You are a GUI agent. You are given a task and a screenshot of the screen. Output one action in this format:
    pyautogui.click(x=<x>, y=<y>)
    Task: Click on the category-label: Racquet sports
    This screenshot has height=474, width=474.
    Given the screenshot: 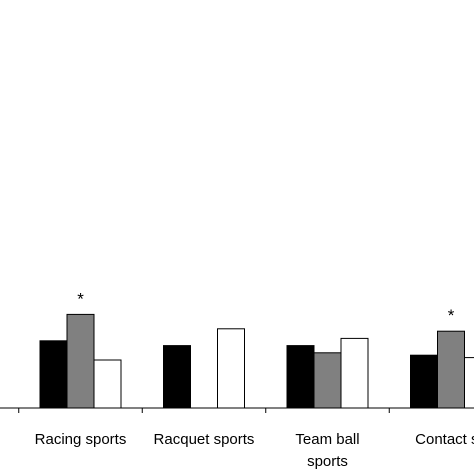 What is the action you would take?
    pyautogui.click(x=204, y=439)
    